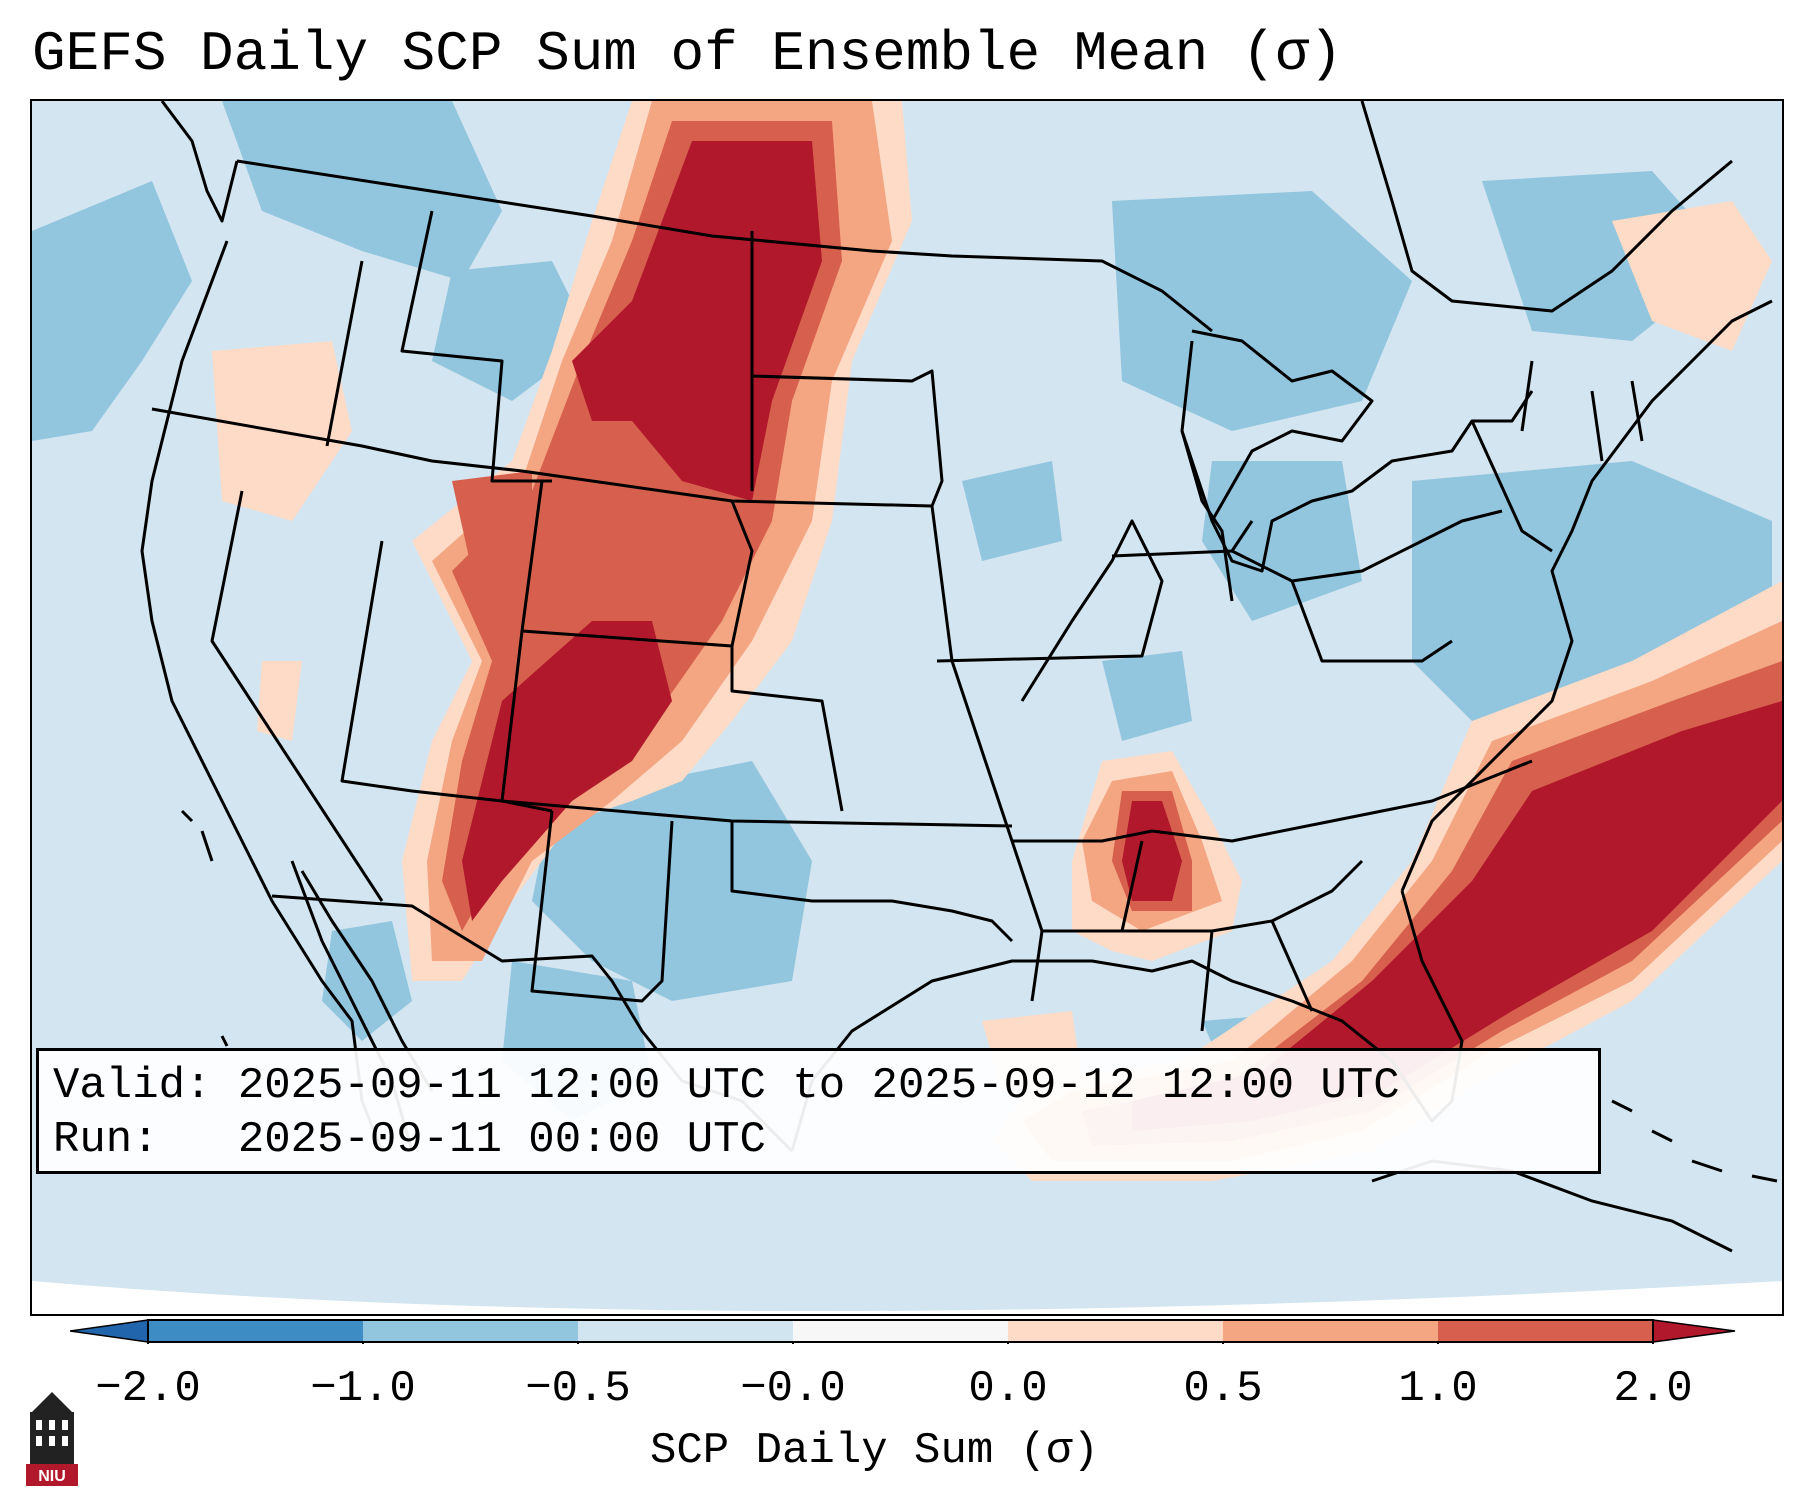 This screenshot has height=1506, width=1803. What do you see at coordinates (148, 1389) in the screenshot?
I see `colorbar-tick-label: −2.0` at bounding box center [148, 1389].